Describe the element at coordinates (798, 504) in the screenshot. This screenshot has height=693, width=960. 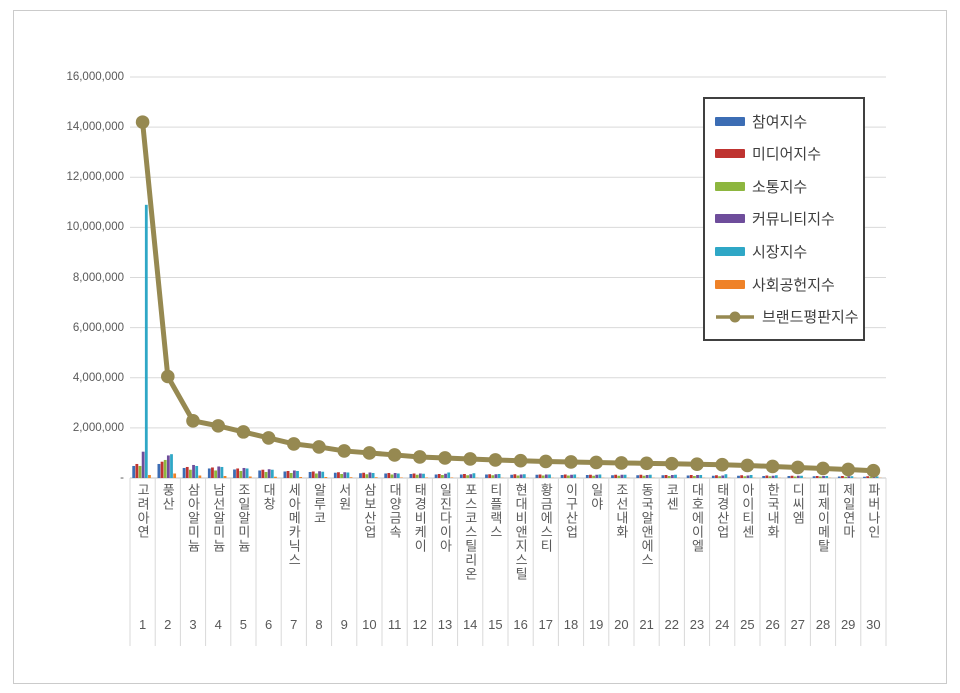
I see `category-label-rank27: 디씨엠` at that location.